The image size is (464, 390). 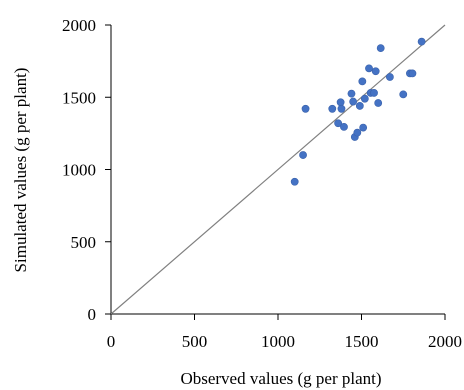 What do you see at coordinates (278, 341) in the screenshot?
I see `x-tick-label: 1000` at bounding box center [278, 341].